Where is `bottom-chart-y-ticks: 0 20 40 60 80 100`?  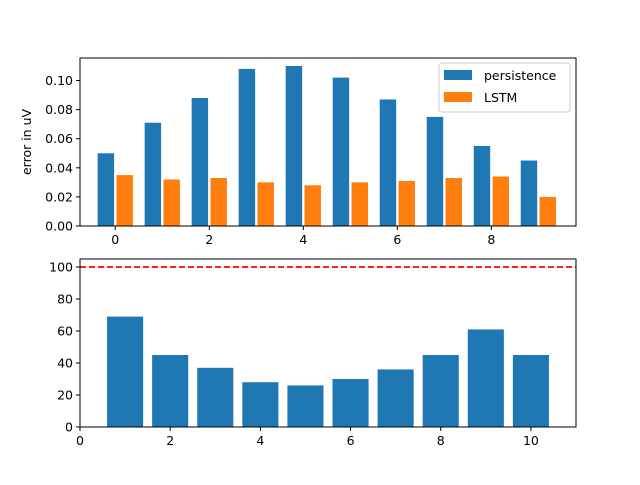 bottom-chart-y-ticks: 0 20 40 60 80 100 is located at coordinates (64, 347).